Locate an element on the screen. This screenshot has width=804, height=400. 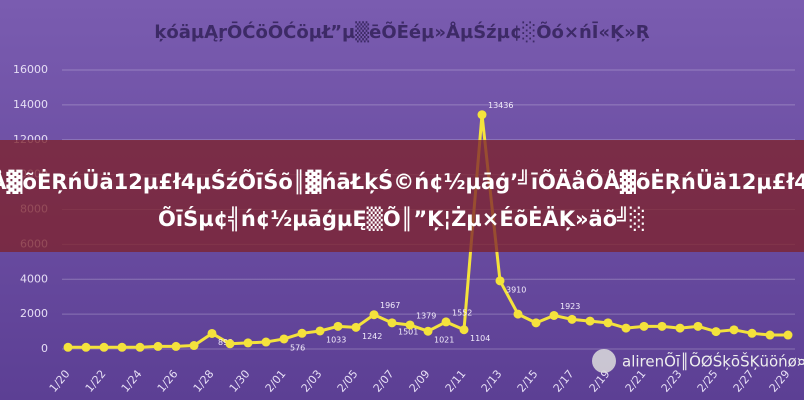
data-label: 1104 is located at coordinates (480, 338).